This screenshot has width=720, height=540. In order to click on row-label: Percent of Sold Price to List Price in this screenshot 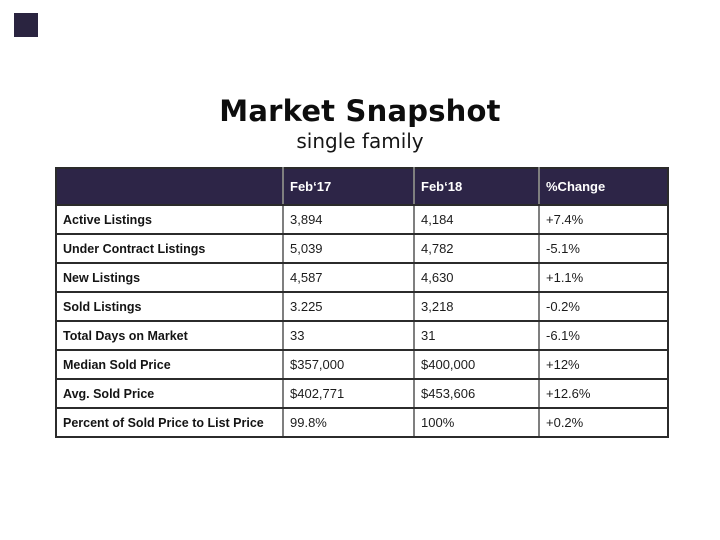, I will do `click(169, 422)`.